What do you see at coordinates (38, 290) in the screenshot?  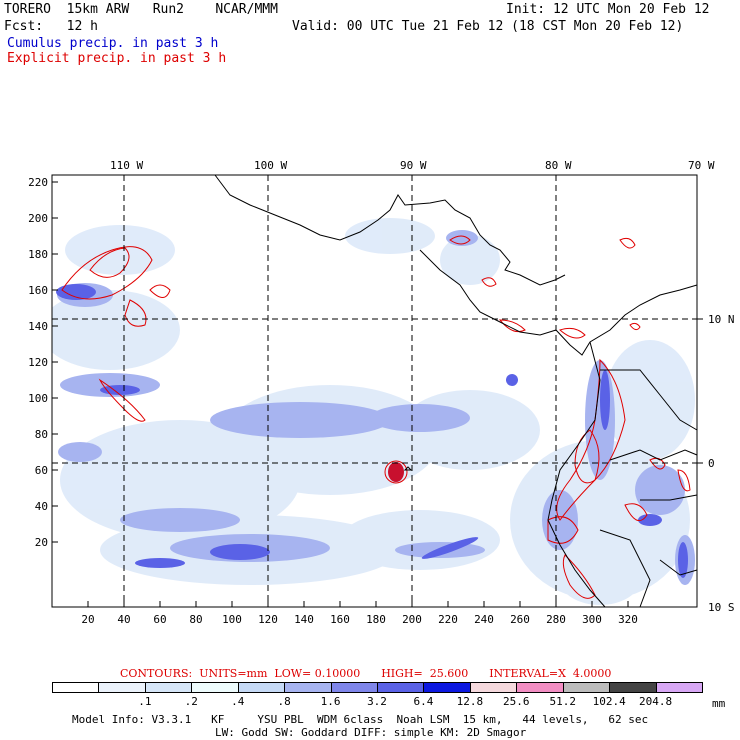 I see `y-tick-label: 160` at bounding box center [38, 290].